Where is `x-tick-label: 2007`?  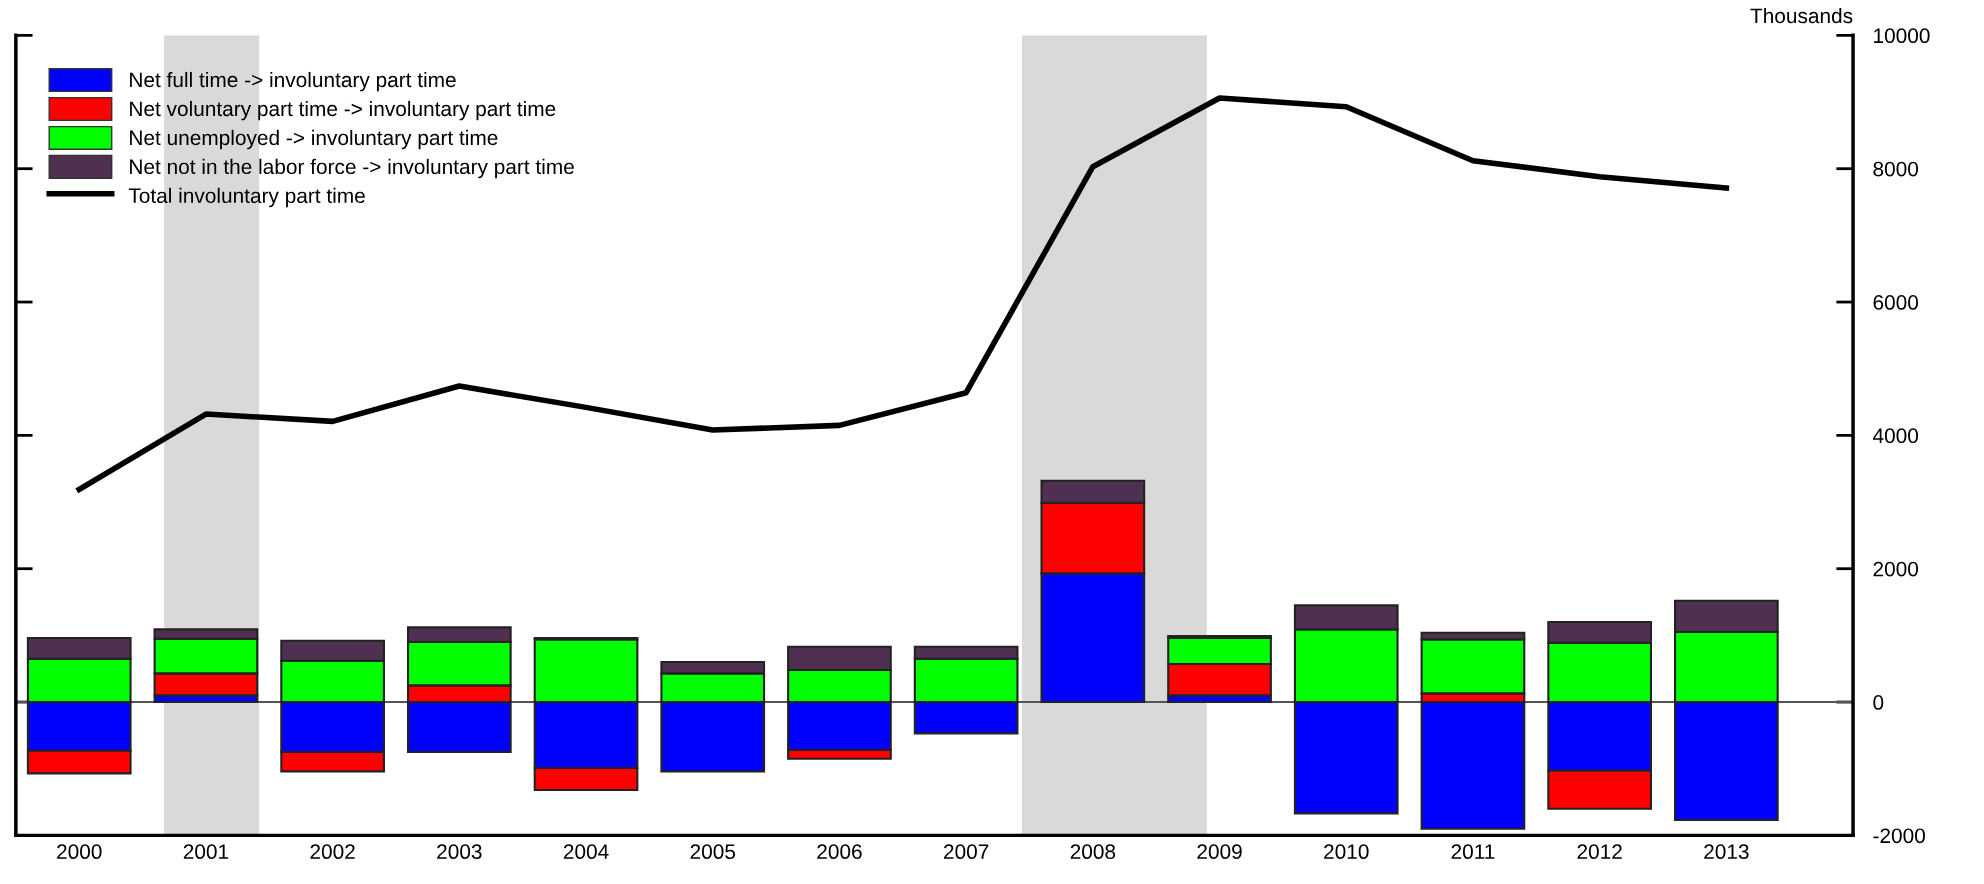
x-tick-label: 2007 is located at coordinates (966, 852).